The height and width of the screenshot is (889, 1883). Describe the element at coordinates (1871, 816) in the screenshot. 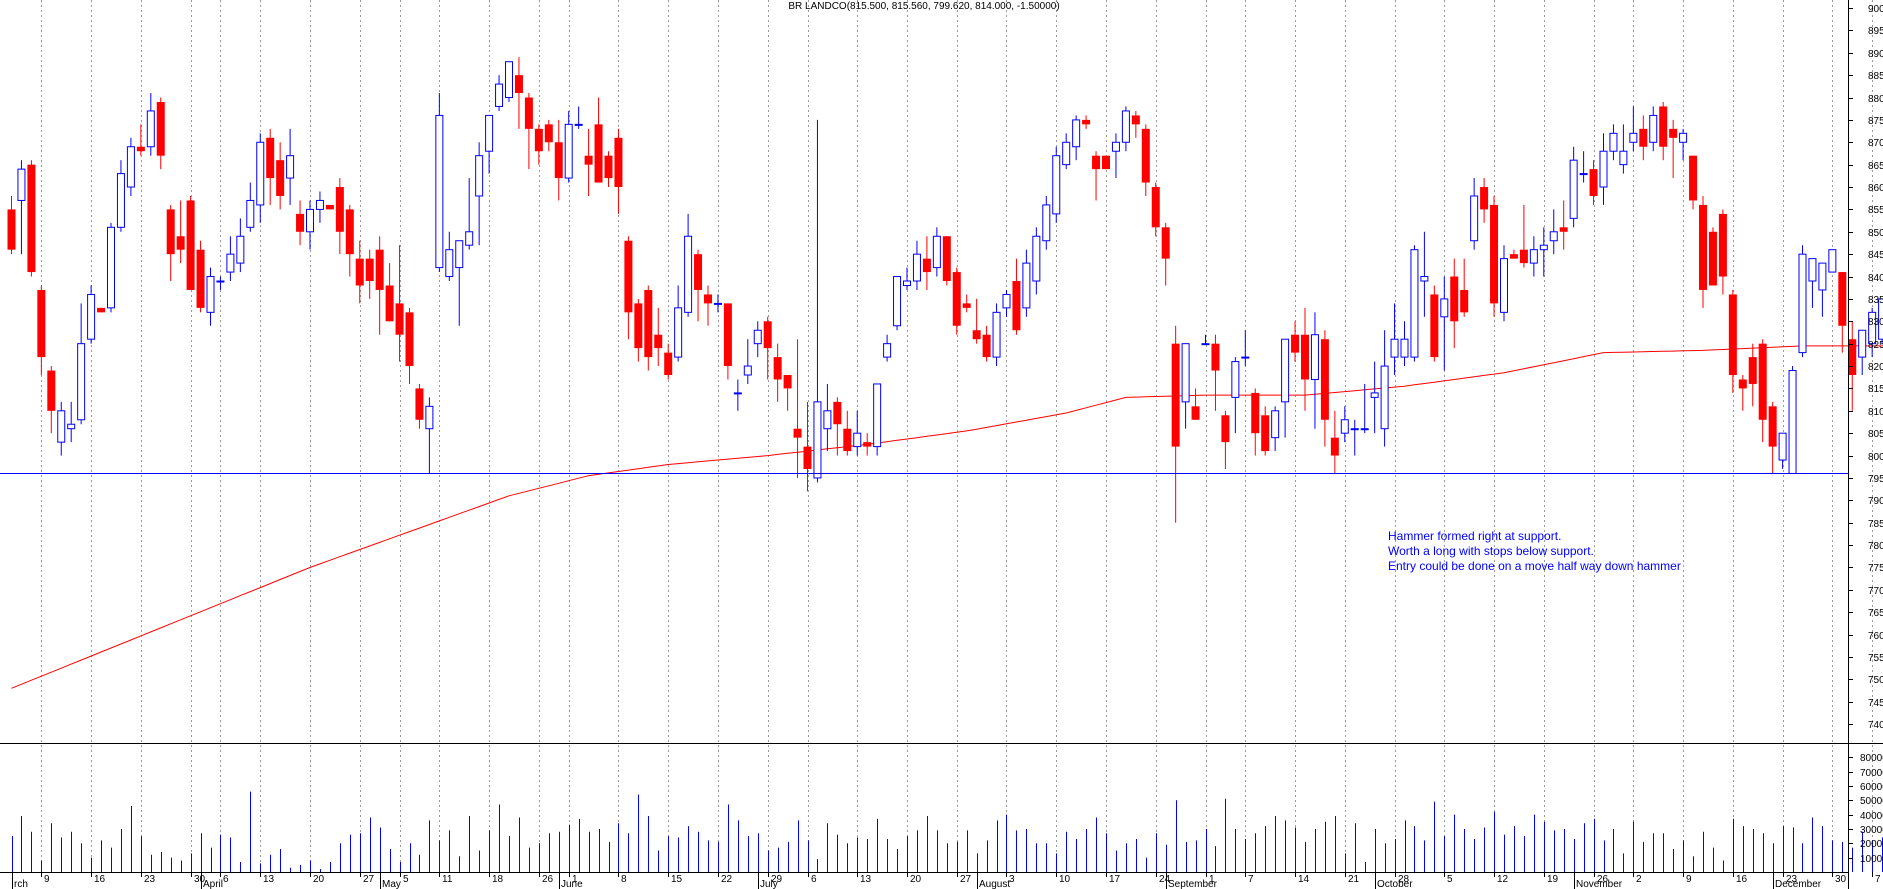

I see `volume-axis-label: 40000` at that location.